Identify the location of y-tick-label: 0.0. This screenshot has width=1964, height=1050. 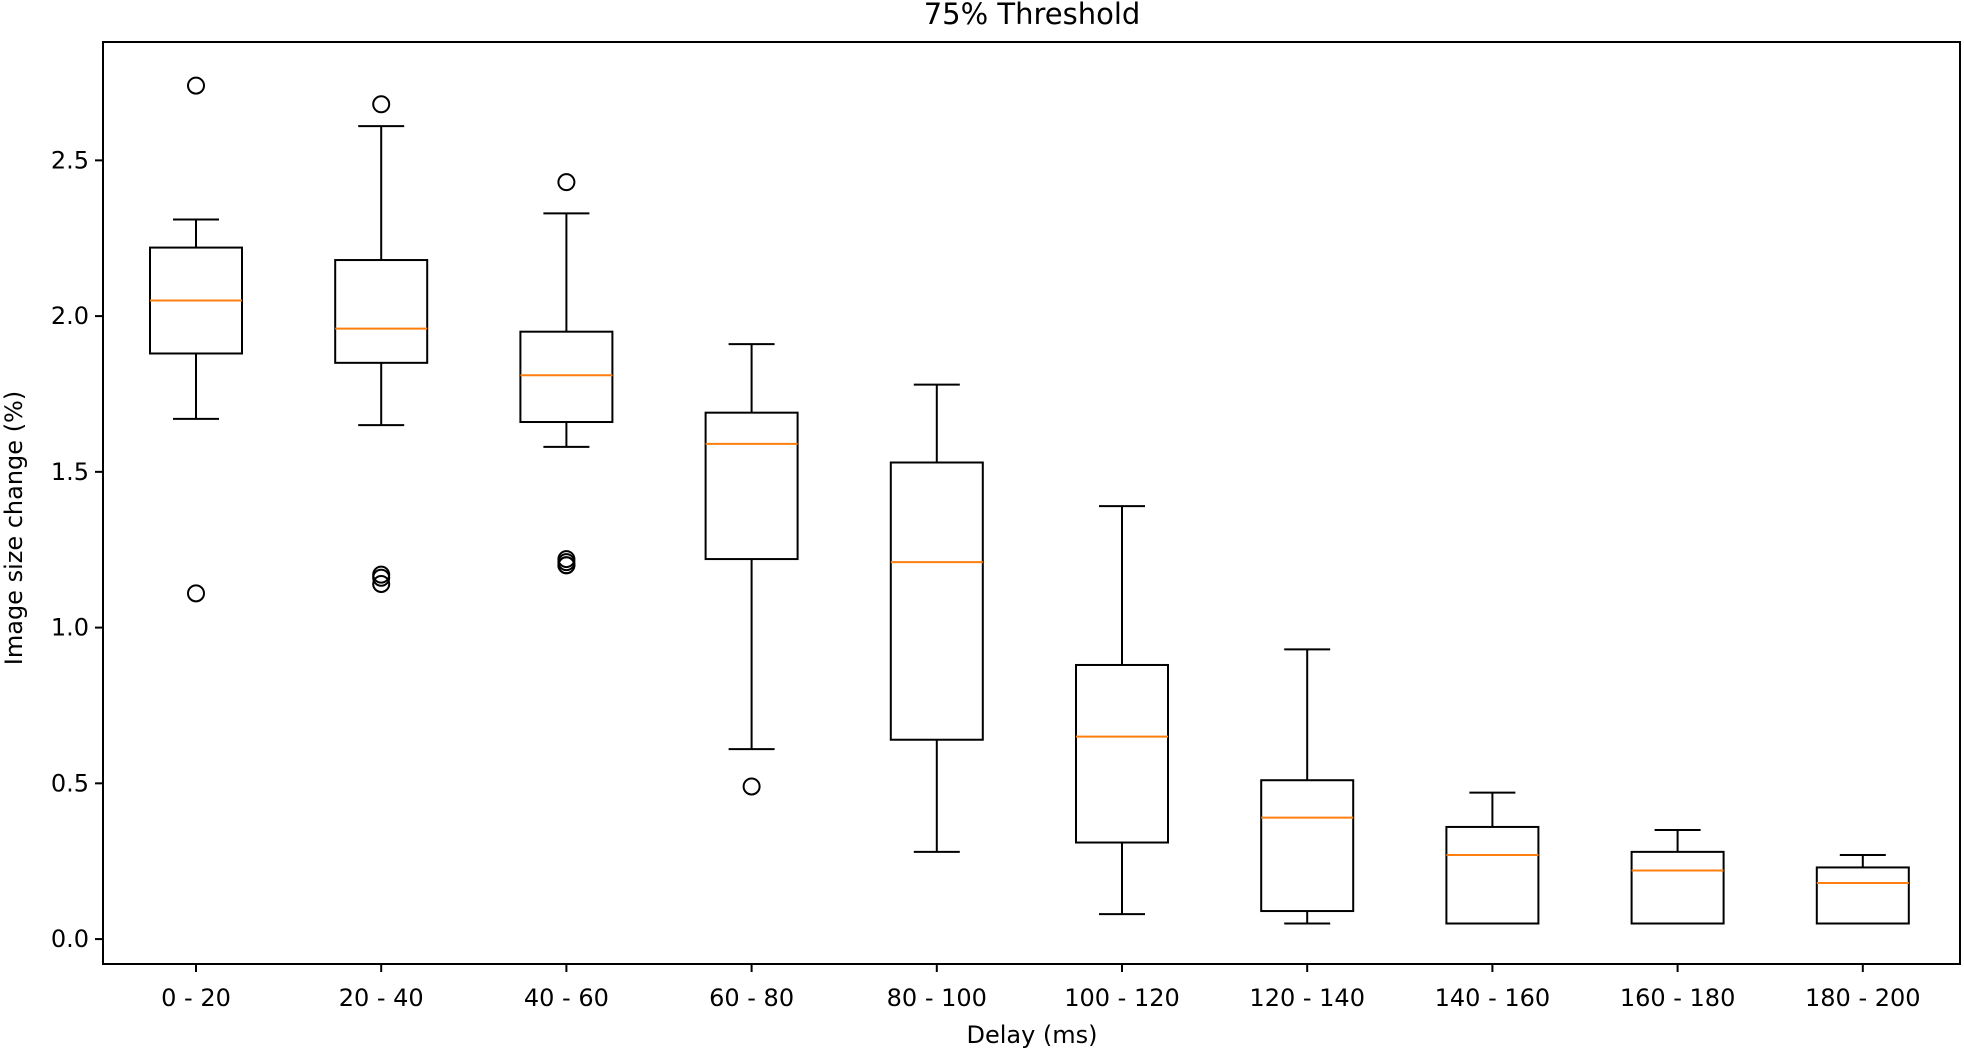
(70, 939).